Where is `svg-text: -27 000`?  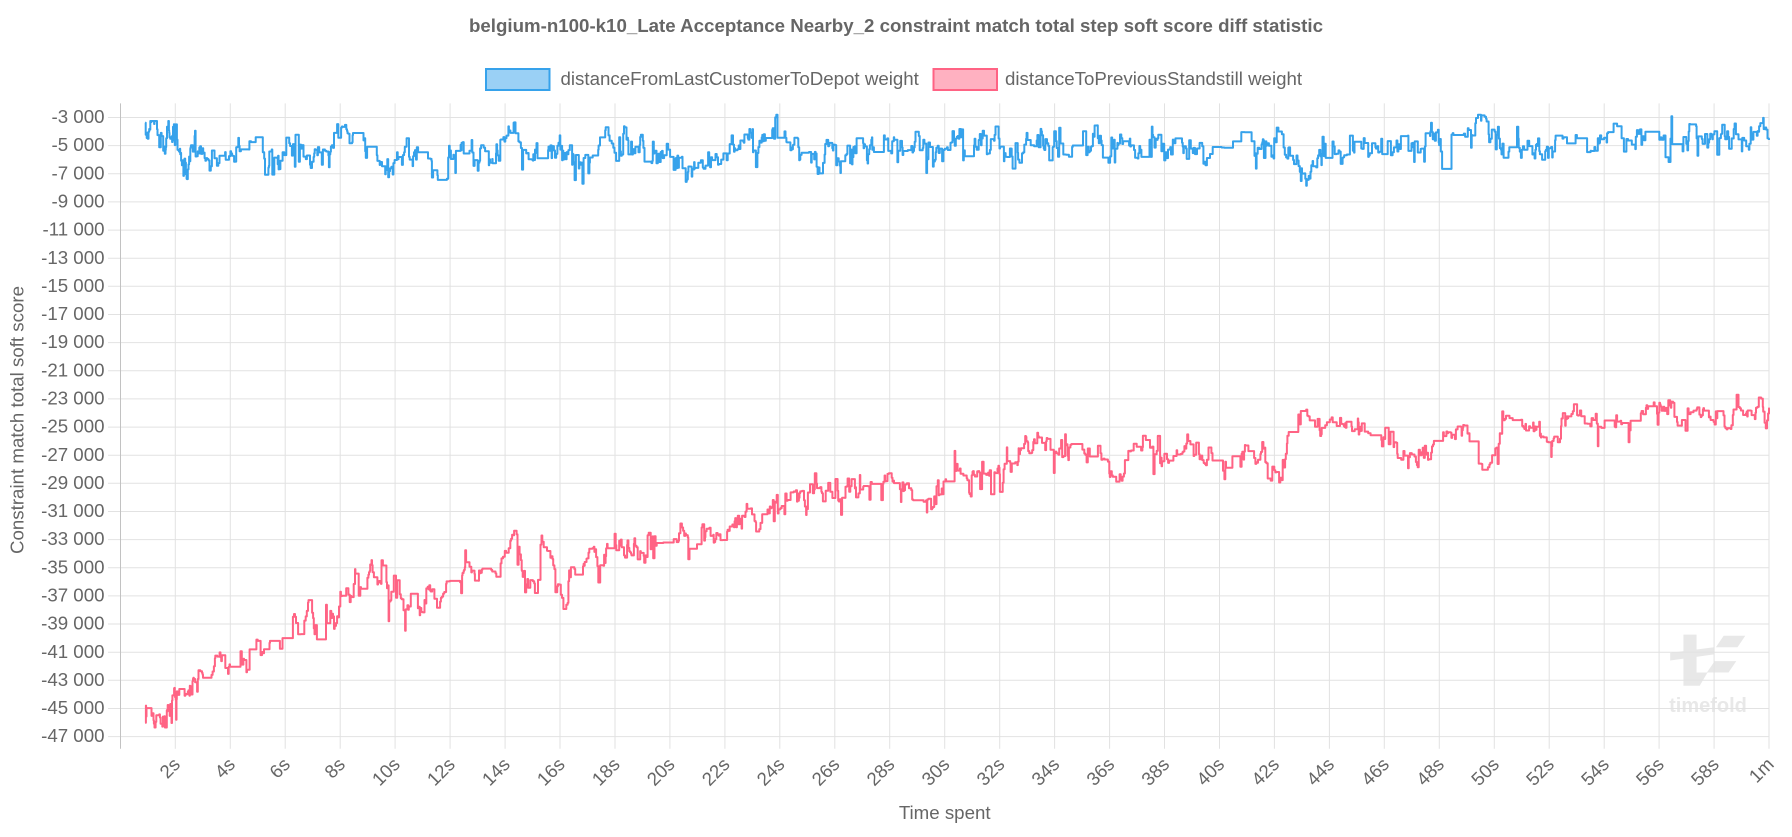
svg-text: -27 000 is located at coordinates (72, 454).